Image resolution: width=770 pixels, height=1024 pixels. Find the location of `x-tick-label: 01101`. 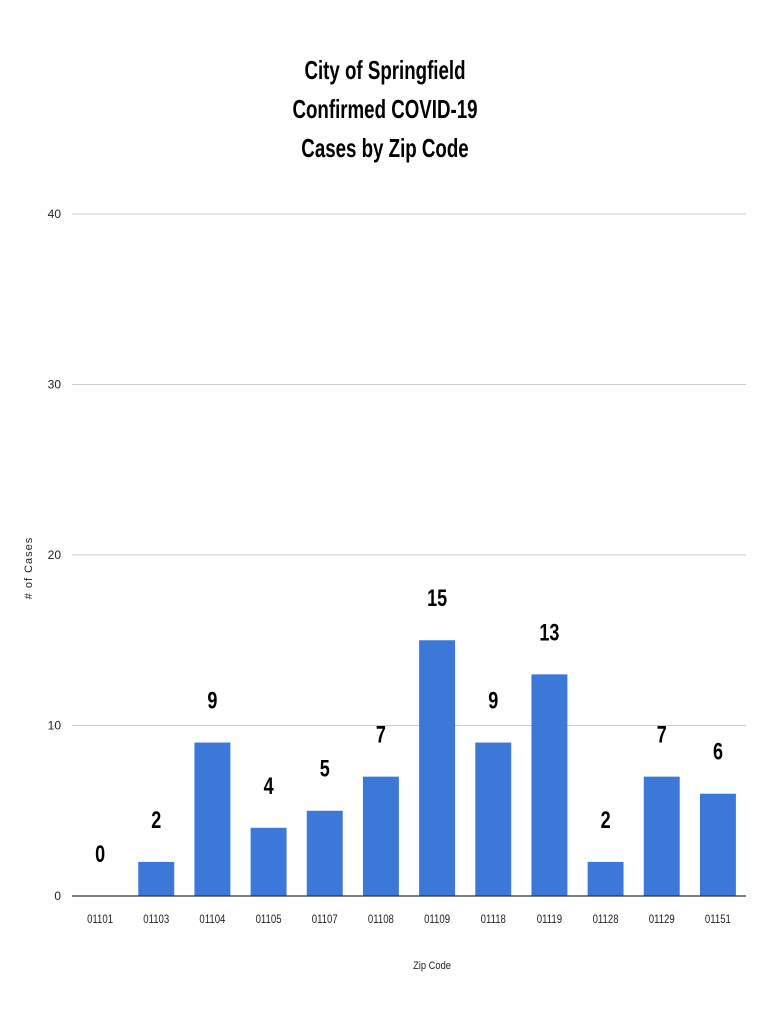

x-tick-label: 01101 is located at coordinates (100, 919).